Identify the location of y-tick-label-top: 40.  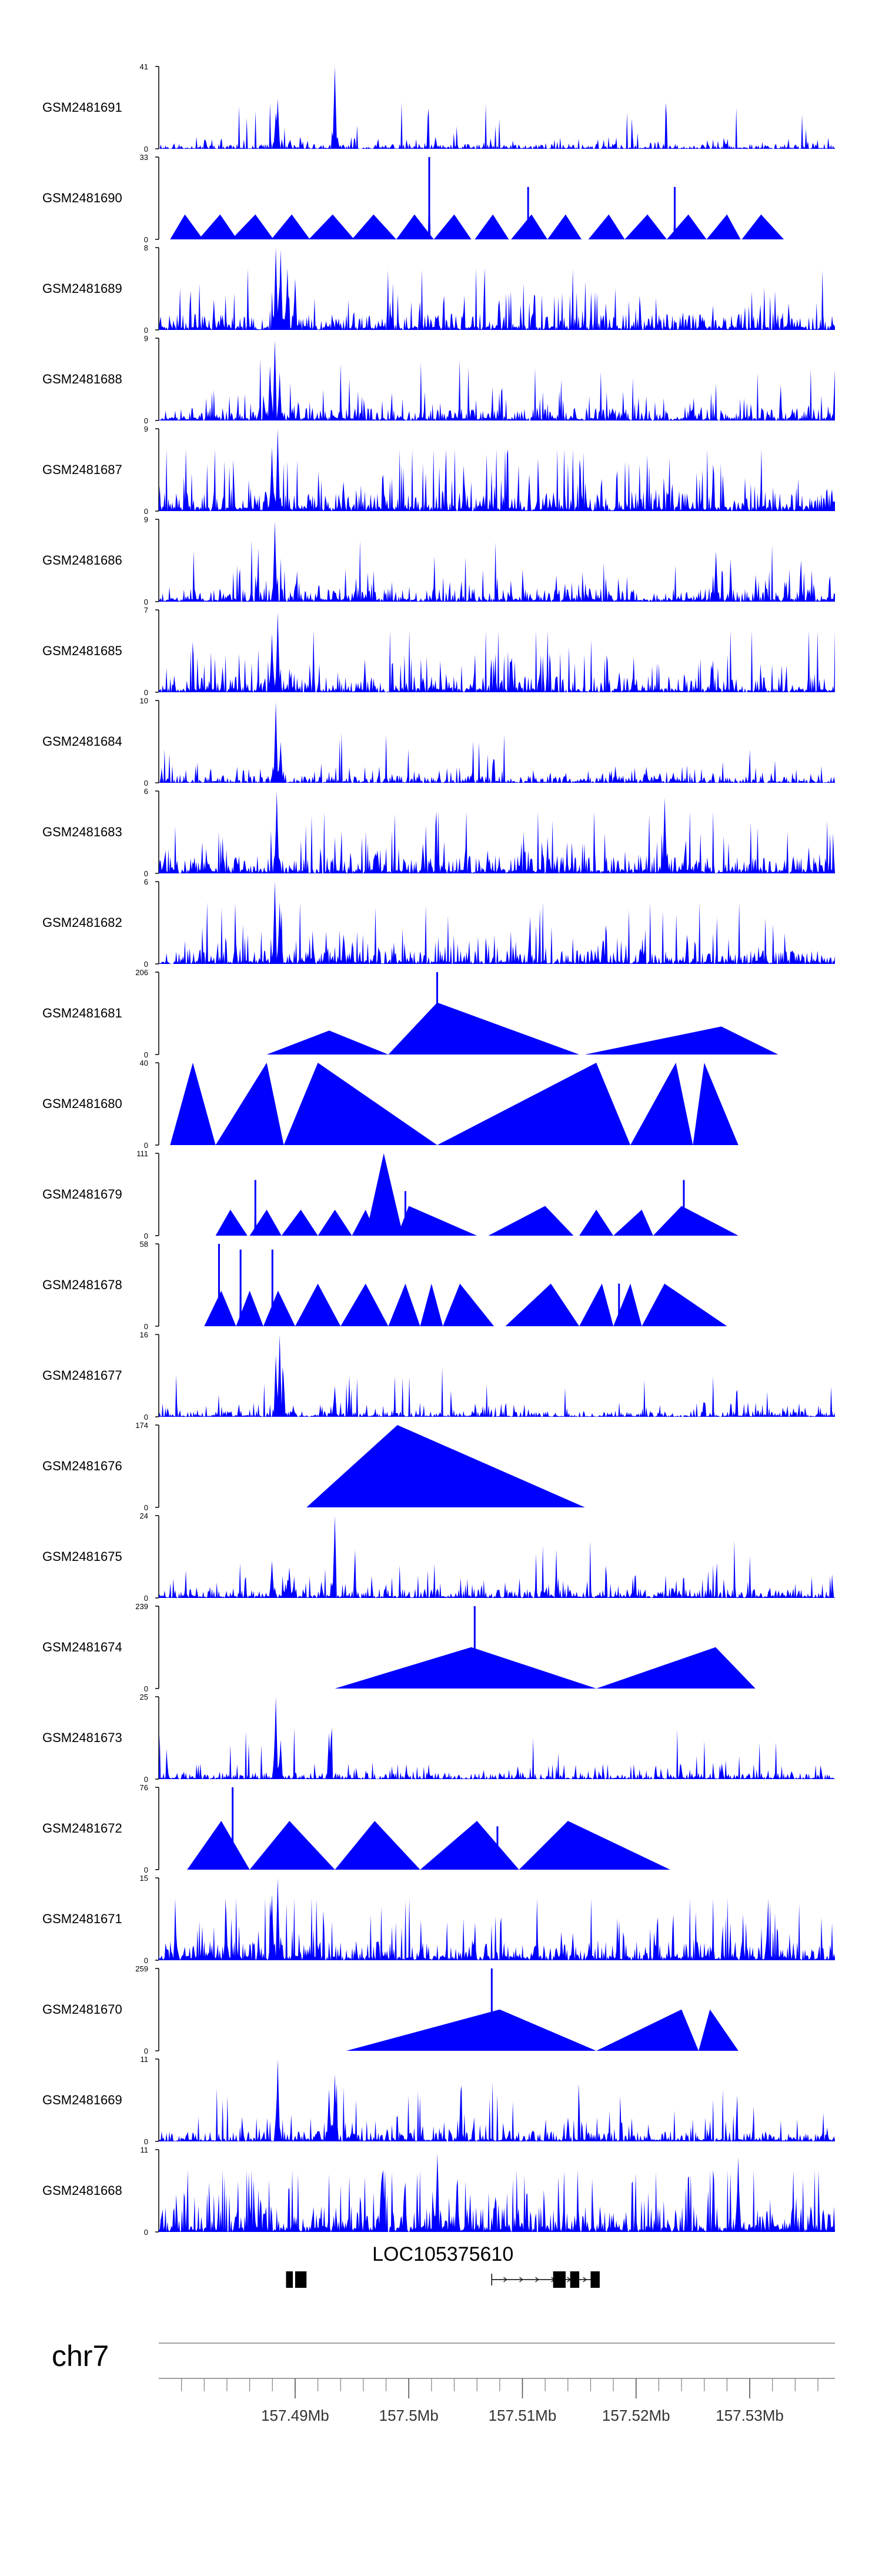
(144, 1063).